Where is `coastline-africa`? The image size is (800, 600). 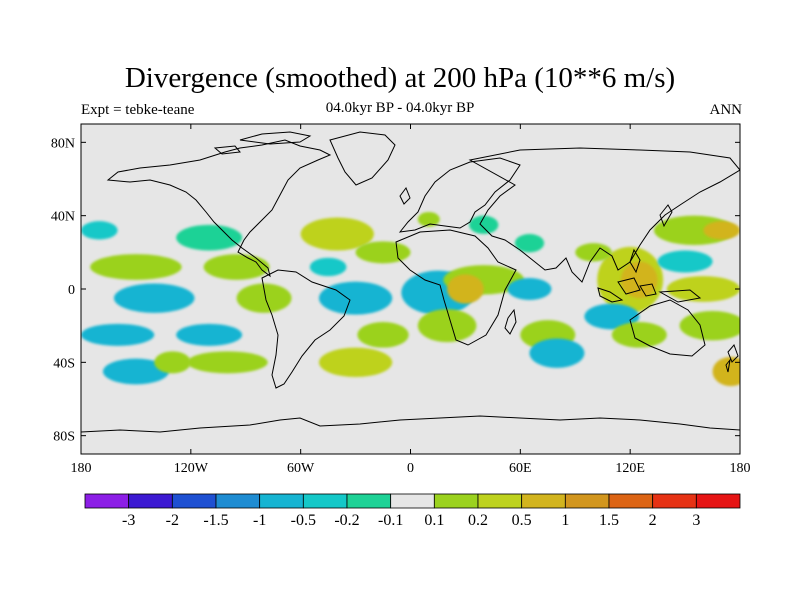 coastline-africa is located at coordinates (456, 287).